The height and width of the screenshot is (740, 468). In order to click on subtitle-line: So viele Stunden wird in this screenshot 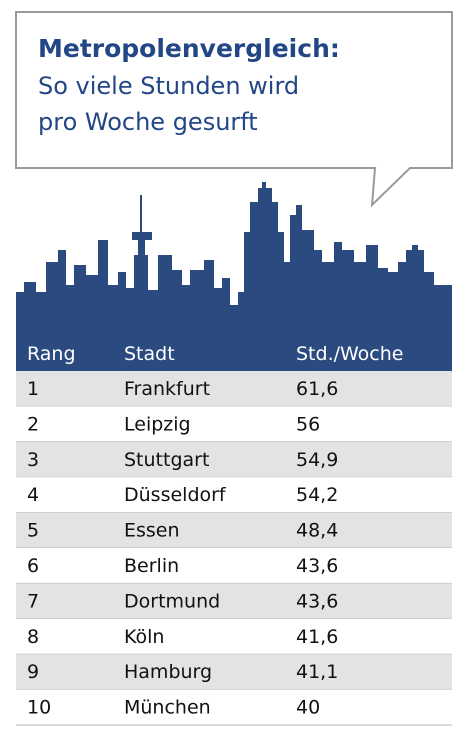, I will do `click(168, 86)`.